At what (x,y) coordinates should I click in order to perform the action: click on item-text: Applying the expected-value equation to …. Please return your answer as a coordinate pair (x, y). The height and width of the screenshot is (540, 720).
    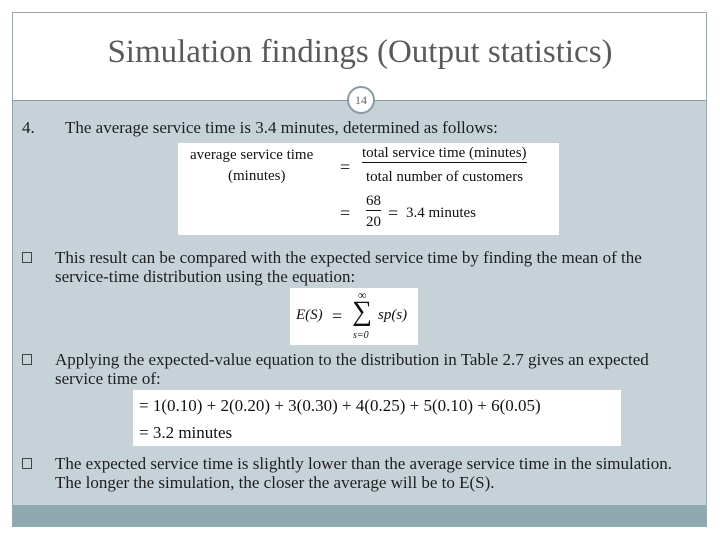
    Looking at the image, I should click on (352, 369).